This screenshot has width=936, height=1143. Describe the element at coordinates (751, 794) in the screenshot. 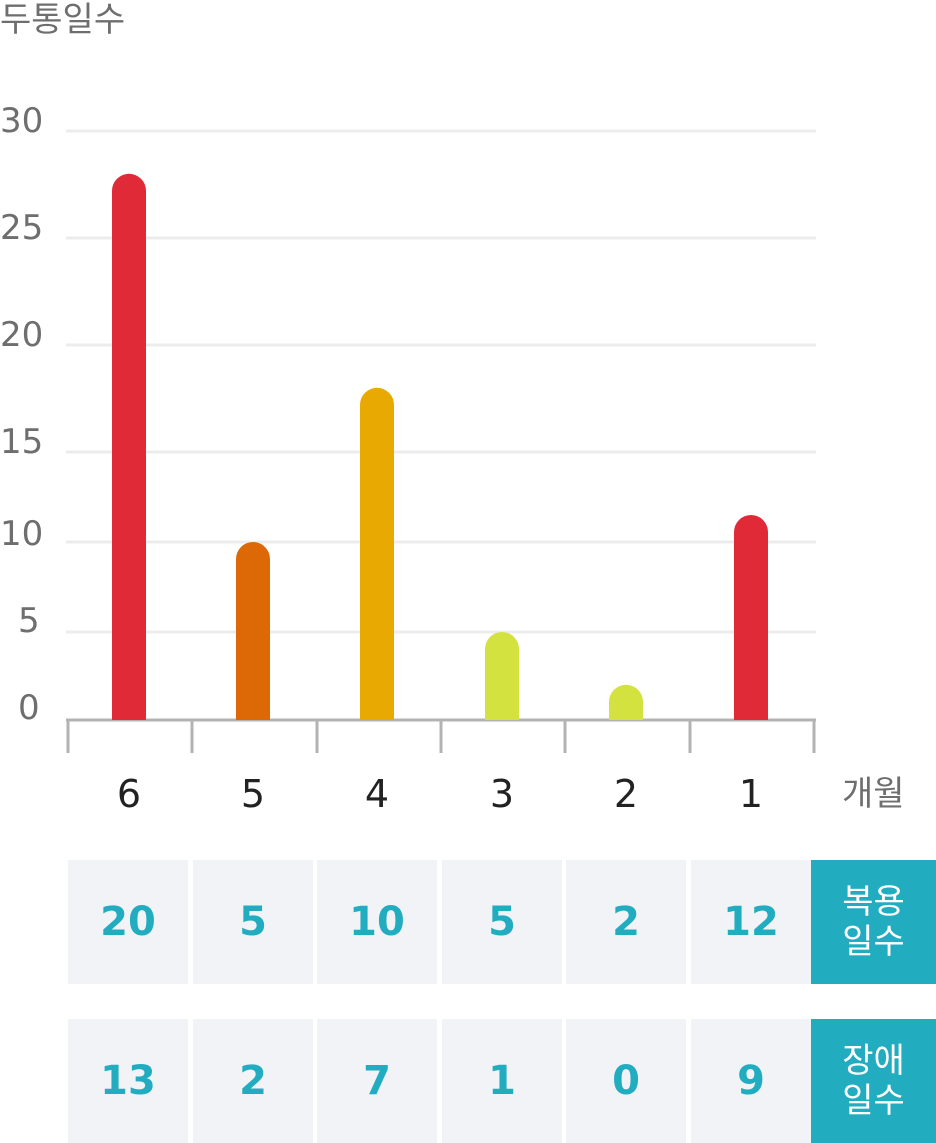

I see `x-tick-1: 1` at that location.